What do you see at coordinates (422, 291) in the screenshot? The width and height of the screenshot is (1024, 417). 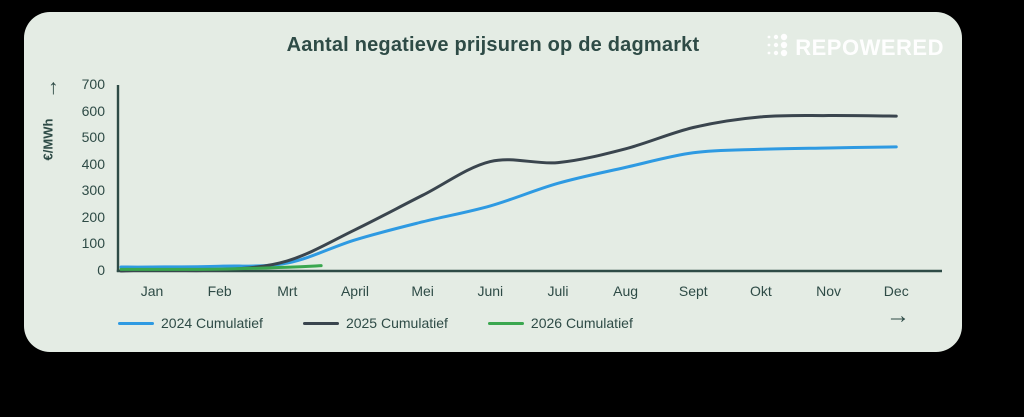 I see `x-tick-label: Mei` at bounding box center [422, 291].